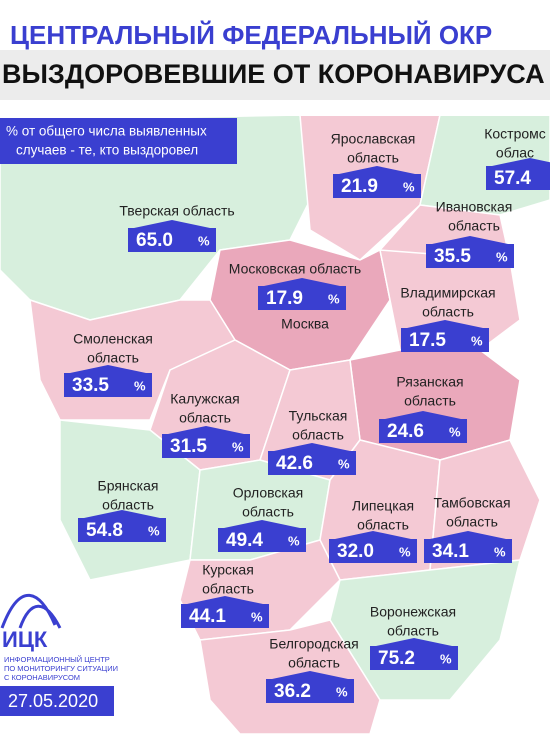 This screenshot has width=550, height=734. I want to click on legend-line: случаев - те, кто выздоровел, so click(107, 150).